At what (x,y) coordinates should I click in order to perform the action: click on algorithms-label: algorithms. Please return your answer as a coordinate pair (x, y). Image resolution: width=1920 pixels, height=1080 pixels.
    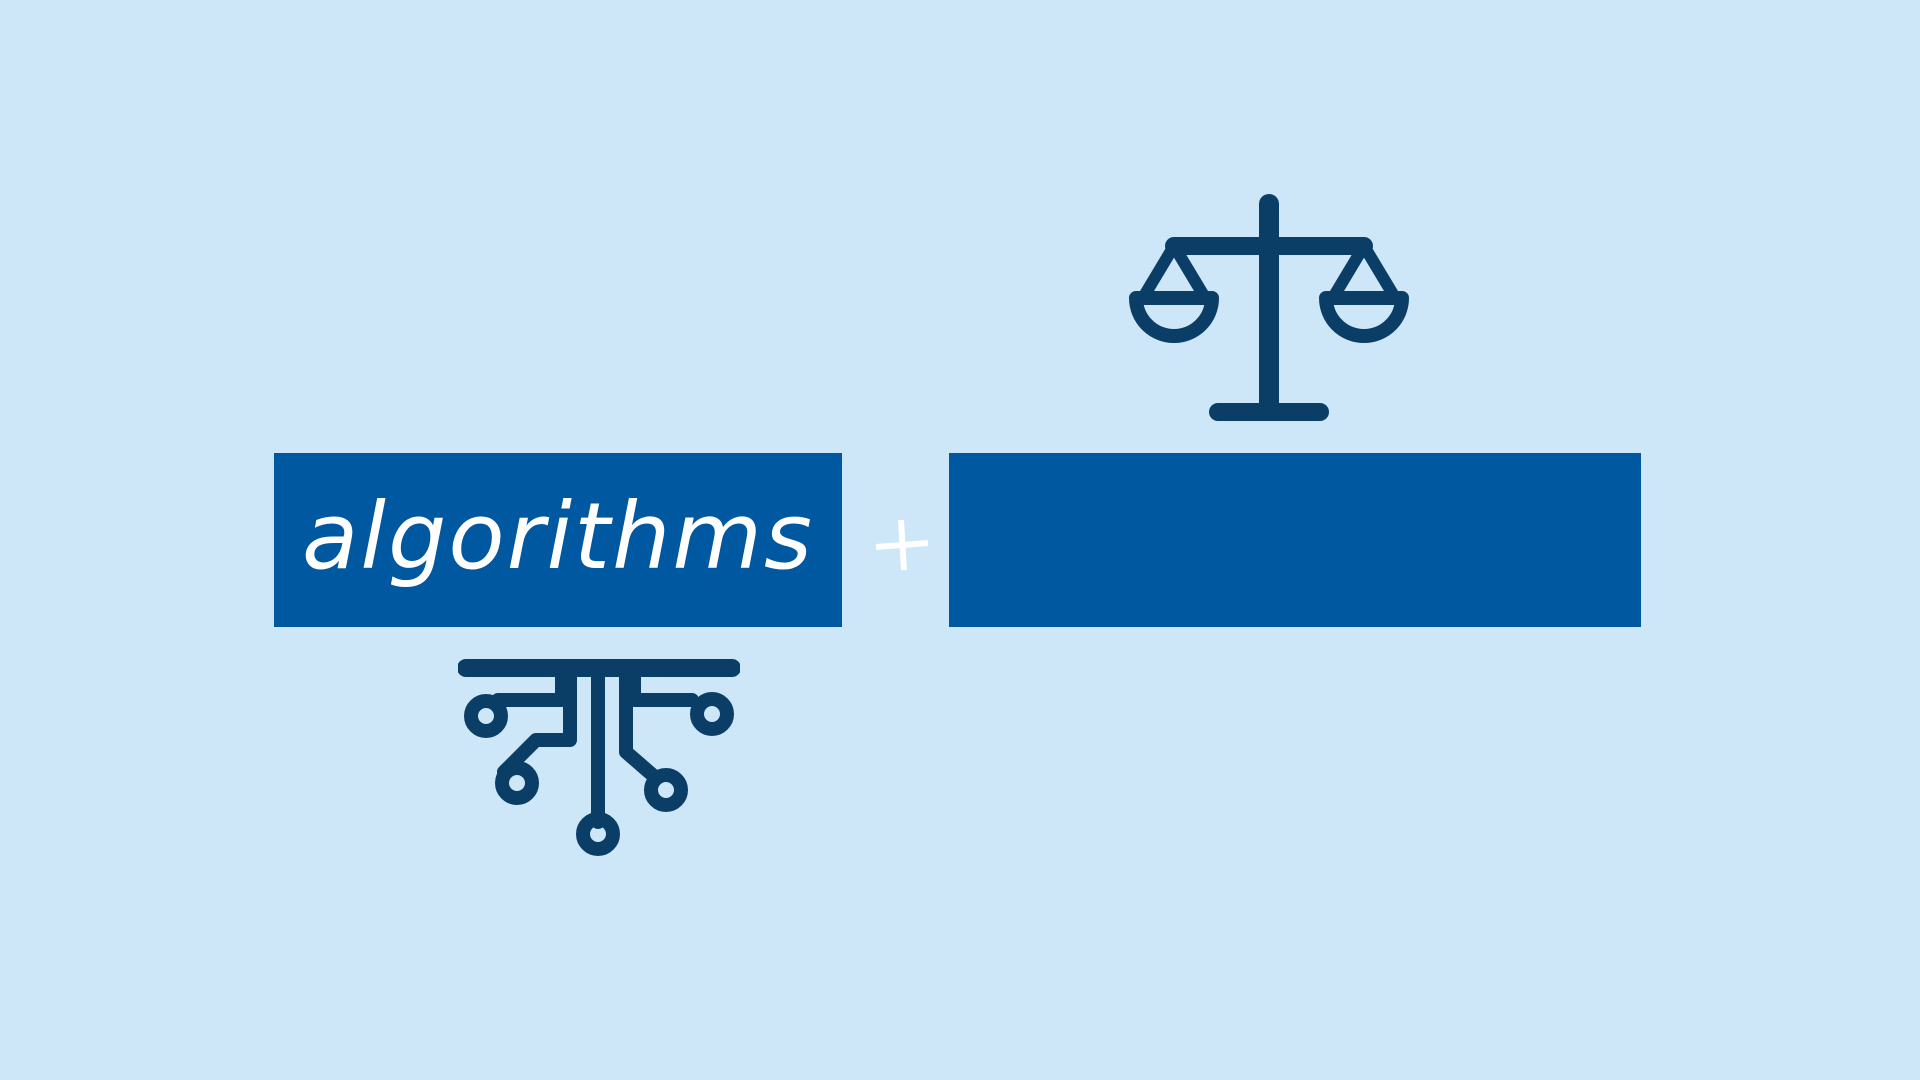
    Looking at the image, I should click on (558, 536).